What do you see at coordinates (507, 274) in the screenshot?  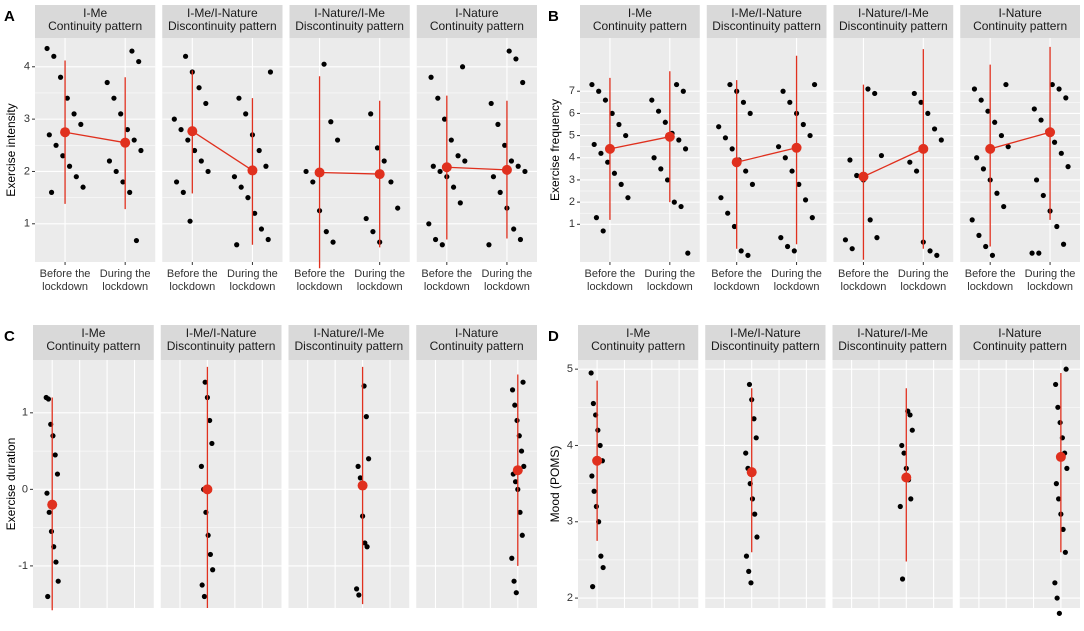 I see `x-tick-label: During the` at bounding box center [507, 274].